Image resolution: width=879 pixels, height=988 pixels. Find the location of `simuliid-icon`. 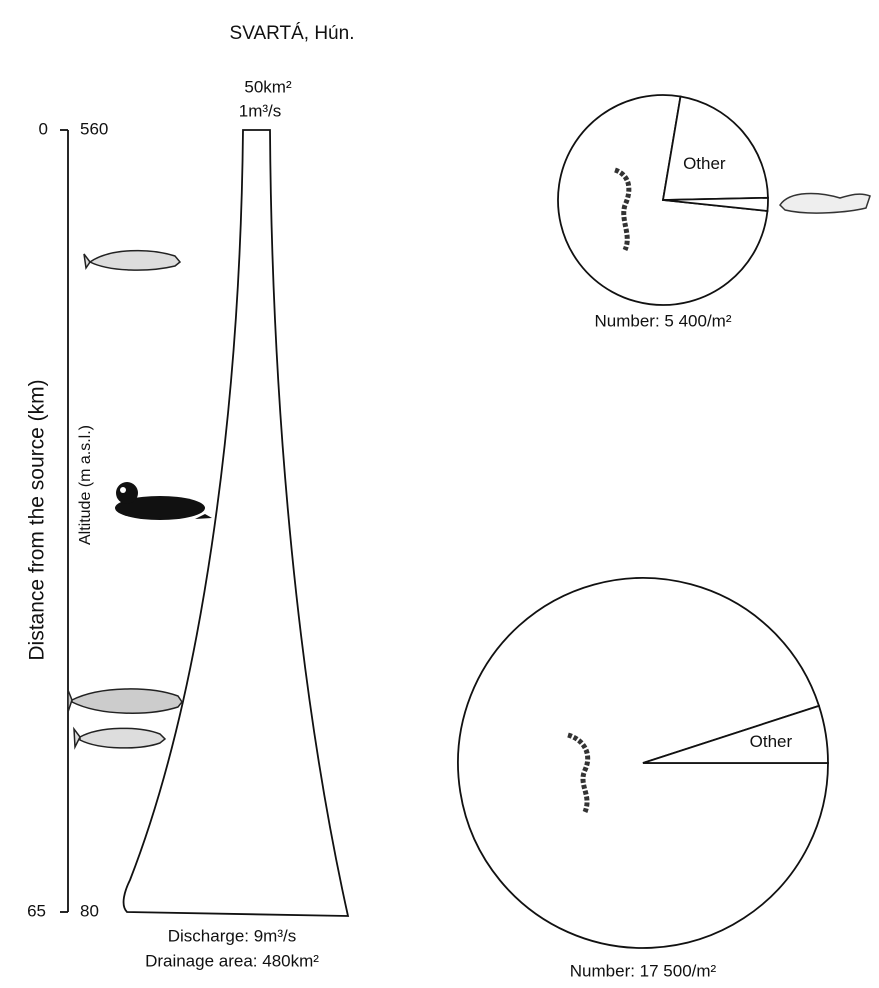

simuliid-icon is located at coordinates (825, 203).